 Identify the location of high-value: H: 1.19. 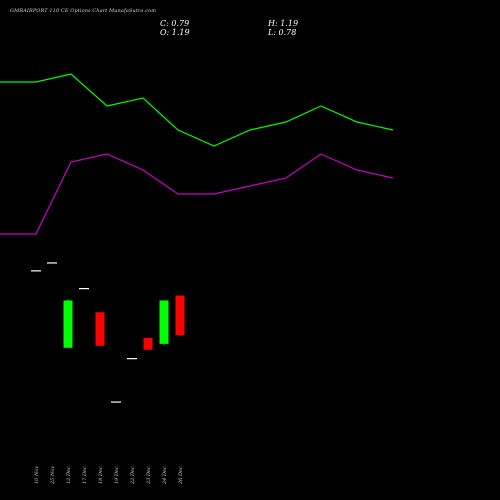
(283, 23).